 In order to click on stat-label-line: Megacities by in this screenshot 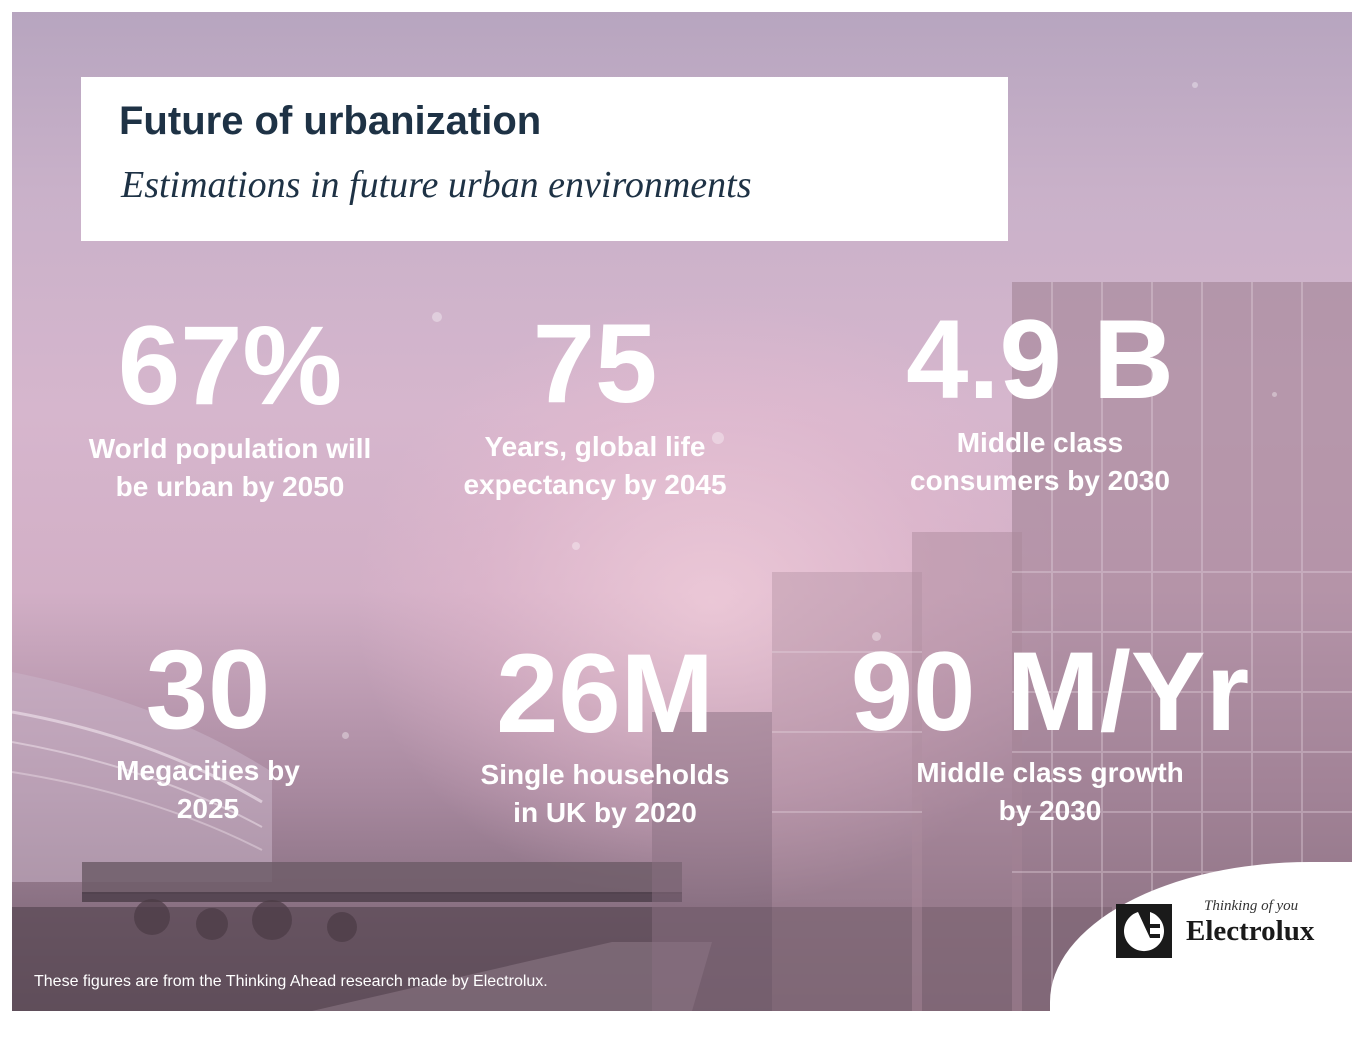, I will do `click(208, 770)`.